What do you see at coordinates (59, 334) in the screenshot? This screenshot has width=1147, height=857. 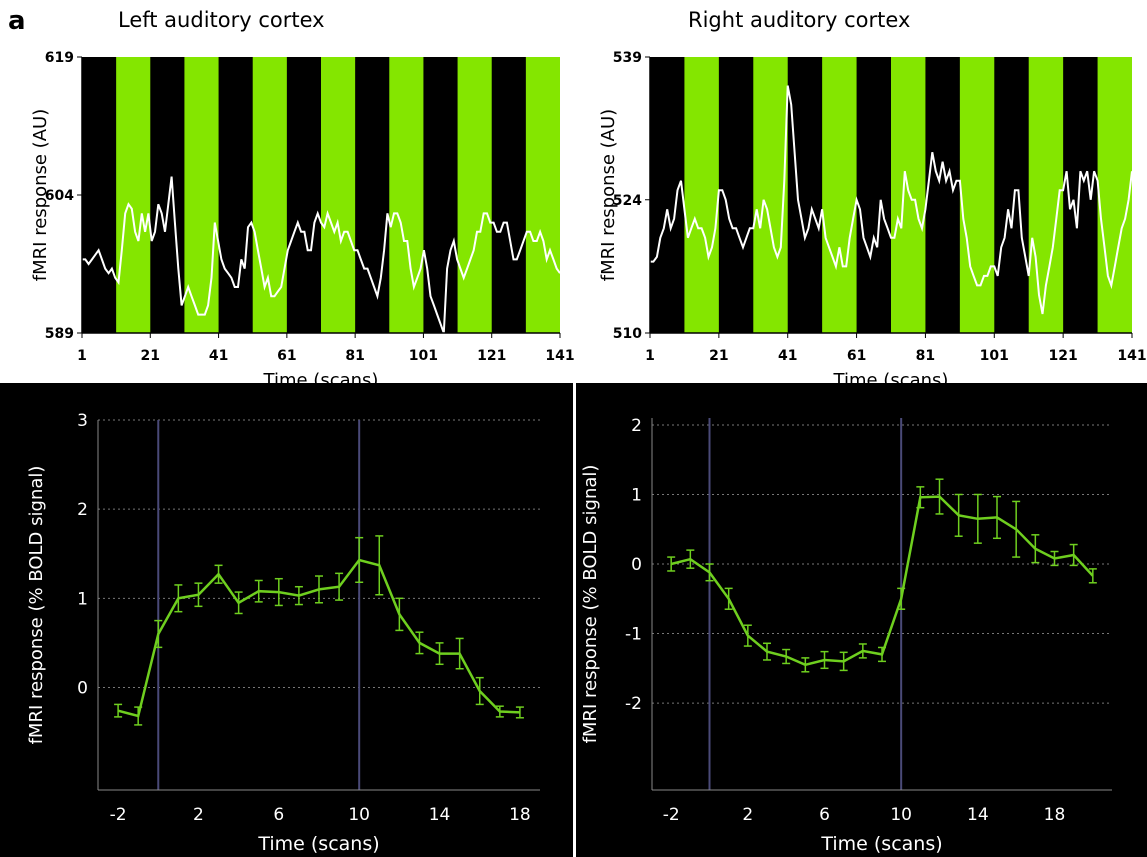 I see `y-tick-label: 589` at bounding box center [59, 334].